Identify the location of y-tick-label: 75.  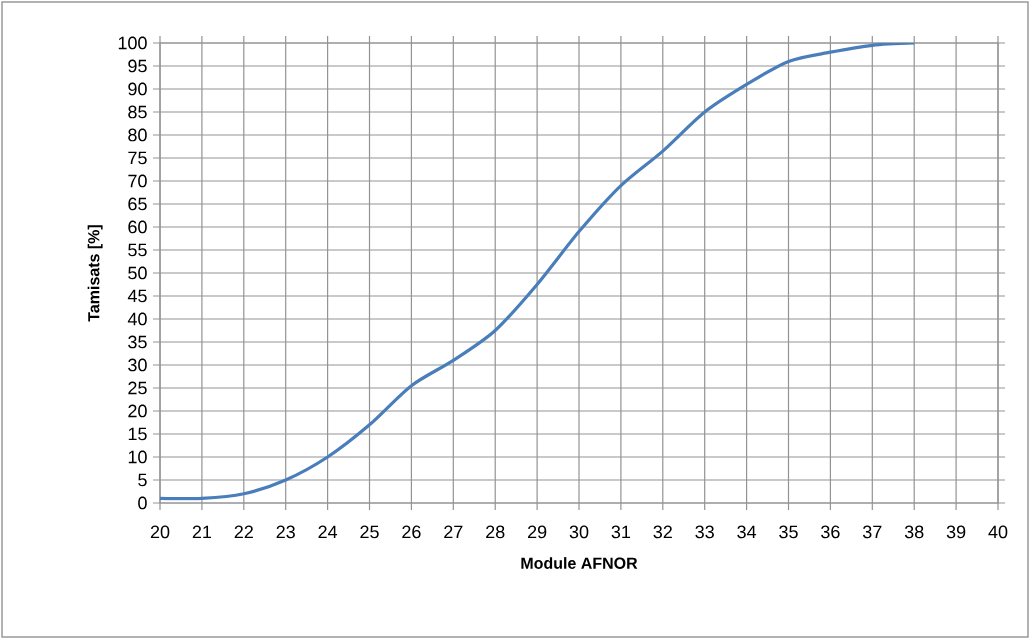
(137, 158).